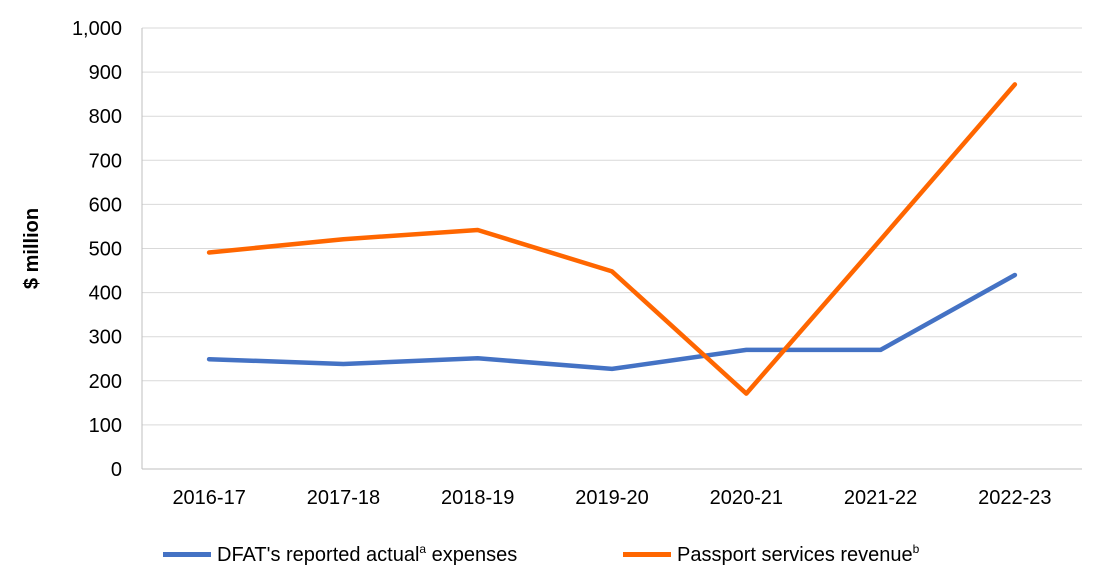 This screenshot has height=586, width=1109. What do you see at coordinates (880, 498) in the screenshot?
I see `x-tick-label: 2021-22` at bounding box center [880, 498].